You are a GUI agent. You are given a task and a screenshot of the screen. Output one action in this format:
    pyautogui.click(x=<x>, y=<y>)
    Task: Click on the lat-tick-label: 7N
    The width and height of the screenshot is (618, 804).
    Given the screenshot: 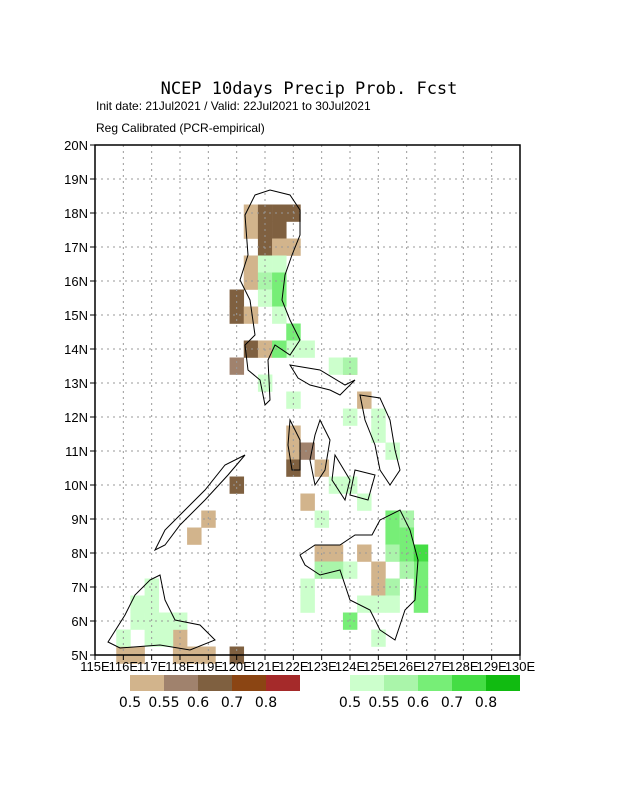 What is the action you would take?
    pyautogui.click(x=79, y=587)
    